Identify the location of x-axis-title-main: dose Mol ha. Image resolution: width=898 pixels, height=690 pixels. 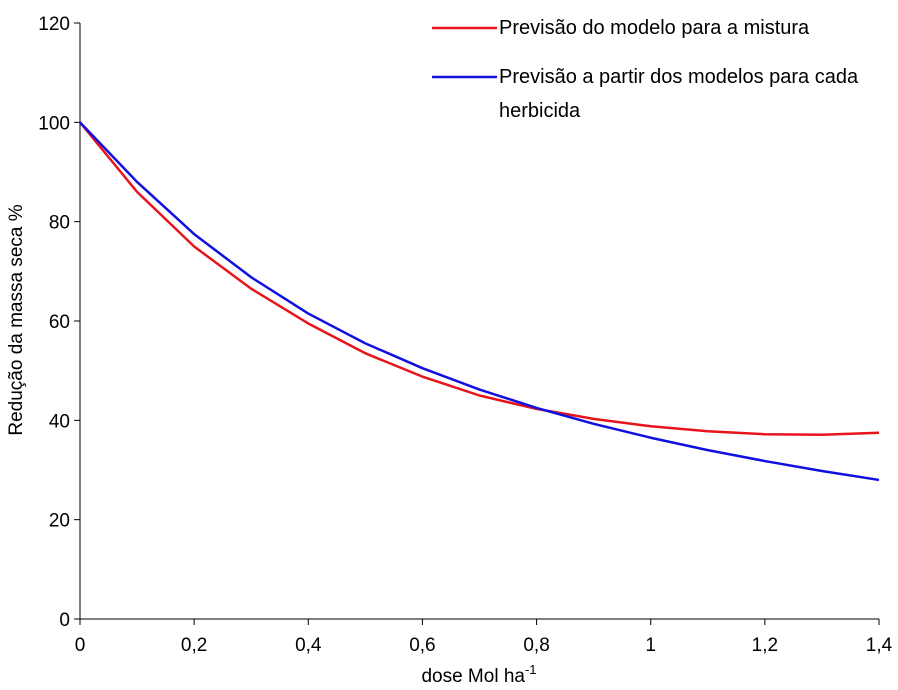
(473, 676).